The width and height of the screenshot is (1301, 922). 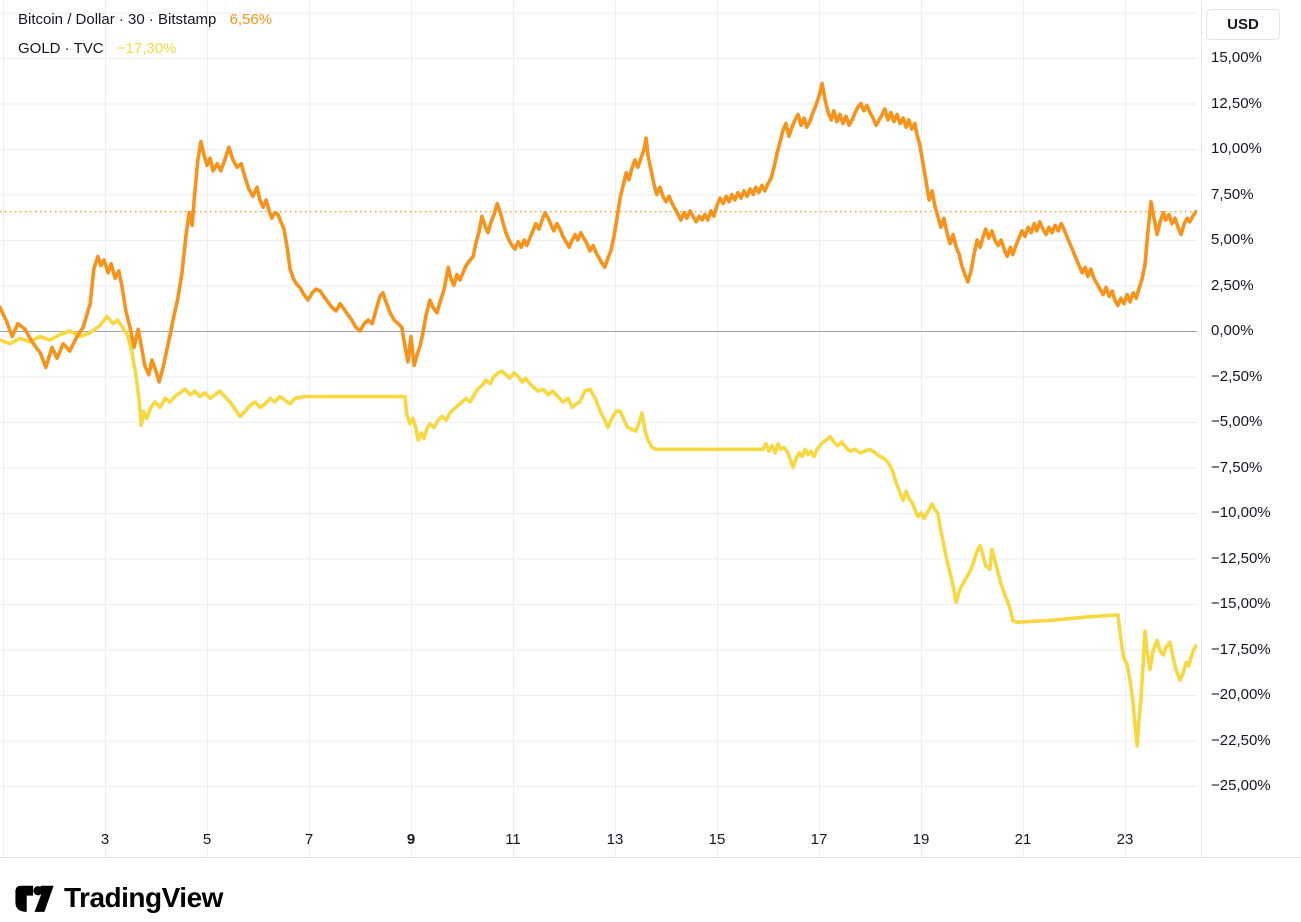 I want to click on price-axis-label-15: 15,00%, so click(x=1236, y=57).